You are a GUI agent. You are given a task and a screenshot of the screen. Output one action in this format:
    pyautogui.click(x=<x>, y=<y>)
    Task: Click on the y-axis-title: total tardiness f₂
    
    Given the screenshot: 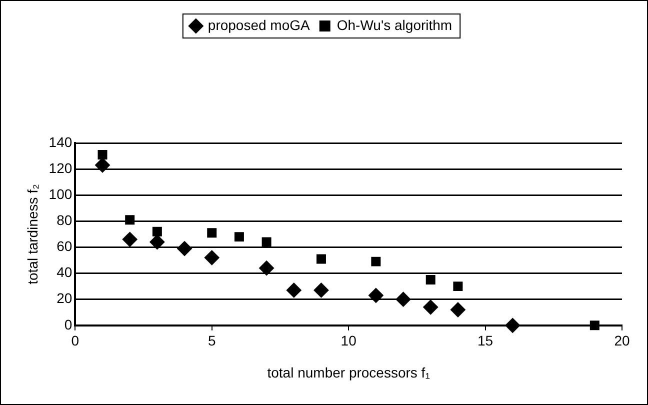 What is the action you would take?
    pyautogui.click(x=32, y=234)
    